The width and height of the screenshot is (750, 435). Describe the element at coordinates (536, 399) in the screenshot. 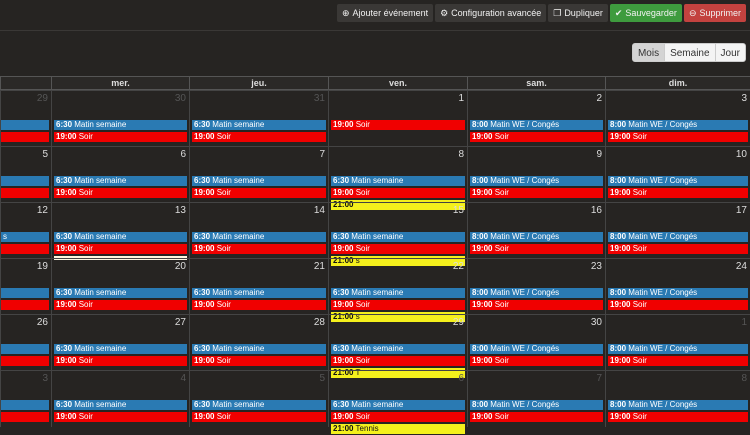

I see `day-cell: 7 8:00 Matin WE / Congés 19:00 Soir` at that location.